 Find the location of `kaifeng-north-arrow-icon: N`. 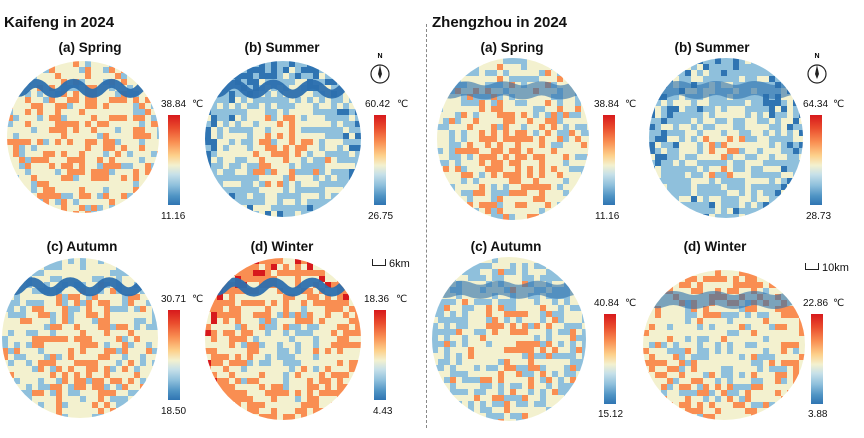

kaifeng-north-arrow-icon: N is located at coordinates (380, 68).